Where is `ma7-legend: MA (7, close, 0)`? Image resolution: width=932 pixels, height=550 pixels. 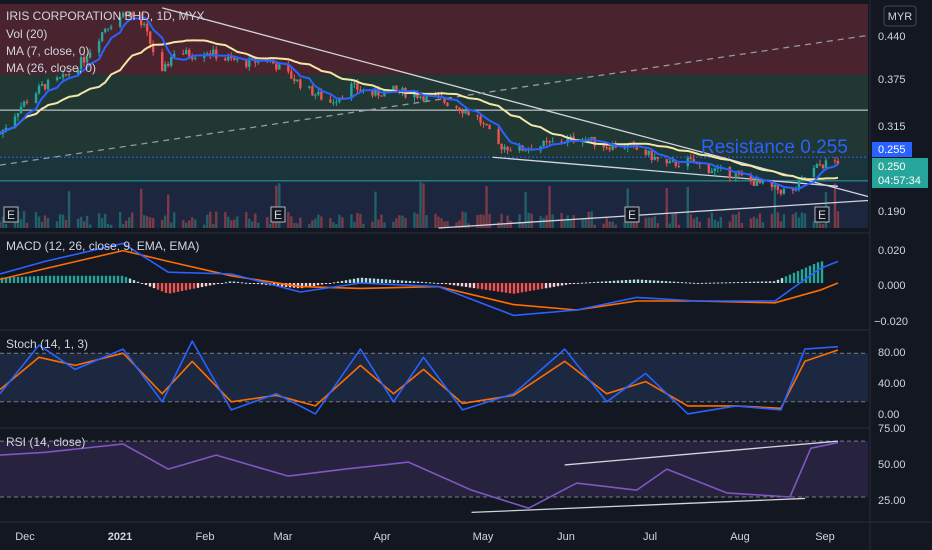 ma7-legend: MA (7, close, 0) is located at coordinates (47, 51).